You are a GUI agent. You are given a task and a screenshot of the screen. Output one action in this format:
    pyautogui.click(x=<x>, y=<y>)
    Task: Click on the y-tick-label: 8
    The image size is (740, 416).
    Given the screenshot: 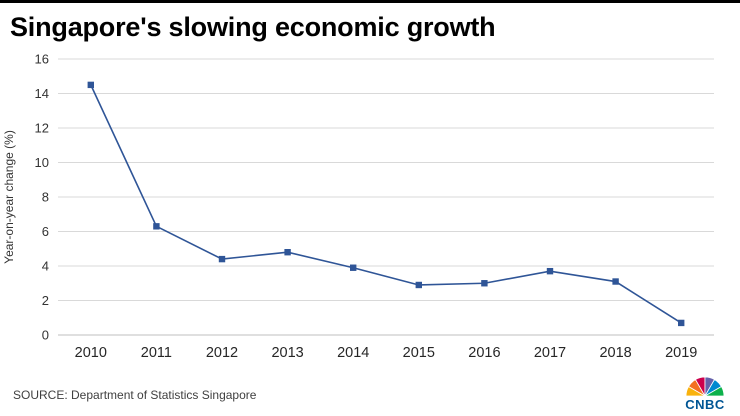 What is the action you would take?
    pyautogui.click(x=45, y=197)
    